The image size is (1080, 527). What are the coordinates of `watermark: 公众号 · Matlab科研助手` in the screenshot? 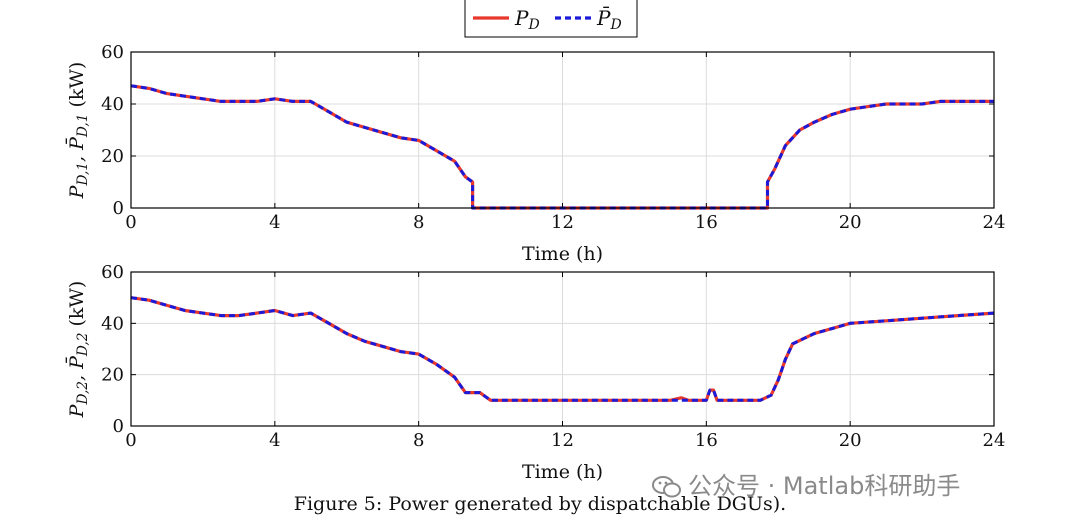 It's located at (806, 483).